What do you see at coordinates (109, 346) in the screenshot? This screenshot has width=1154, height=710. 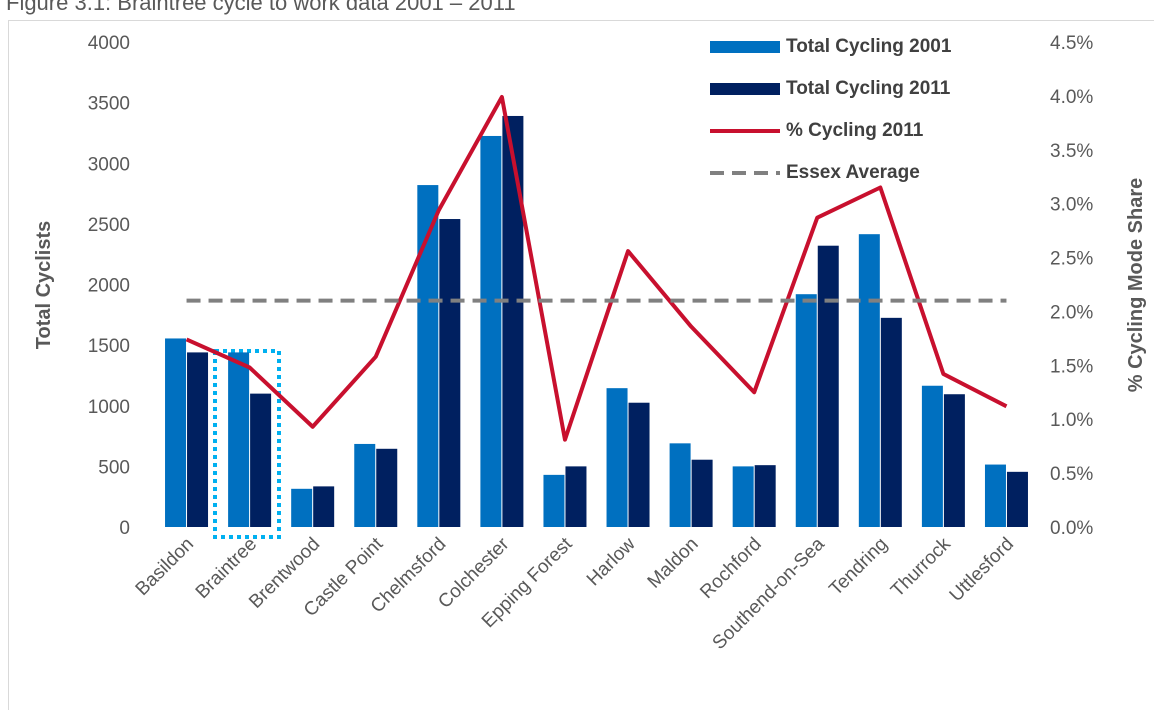 I see `y-tick-label: 1500` at bounding box center [109, 346].